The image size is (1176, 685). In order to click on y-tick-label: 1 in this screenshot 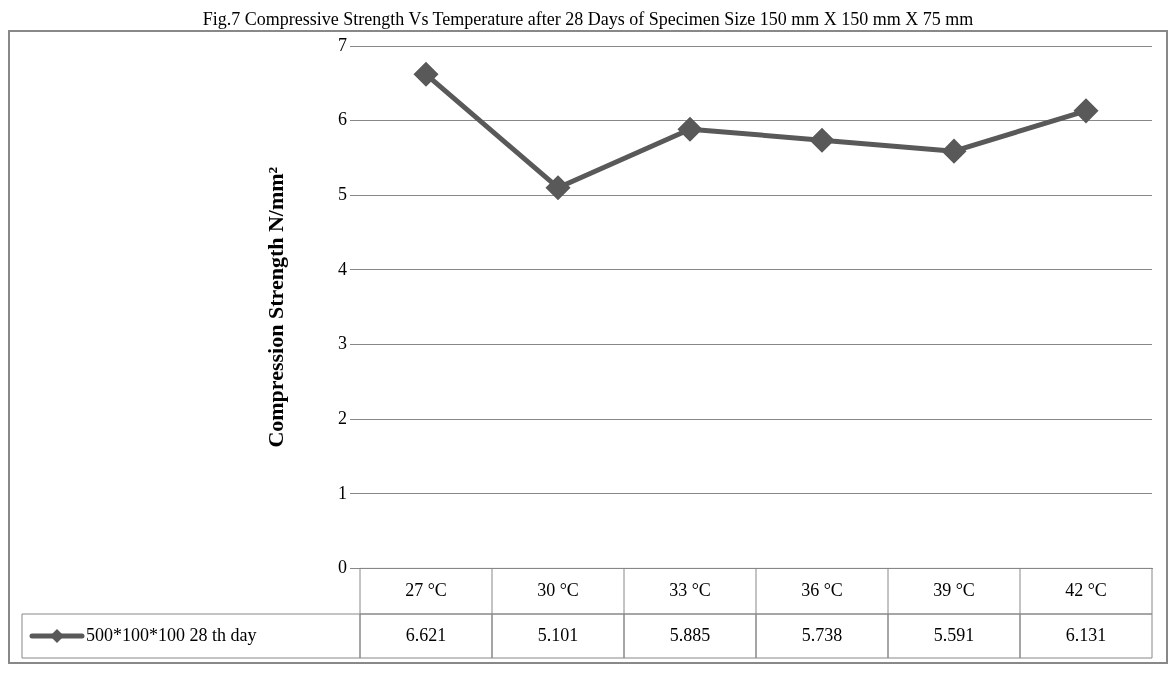, I will do `click(342, 492)`.